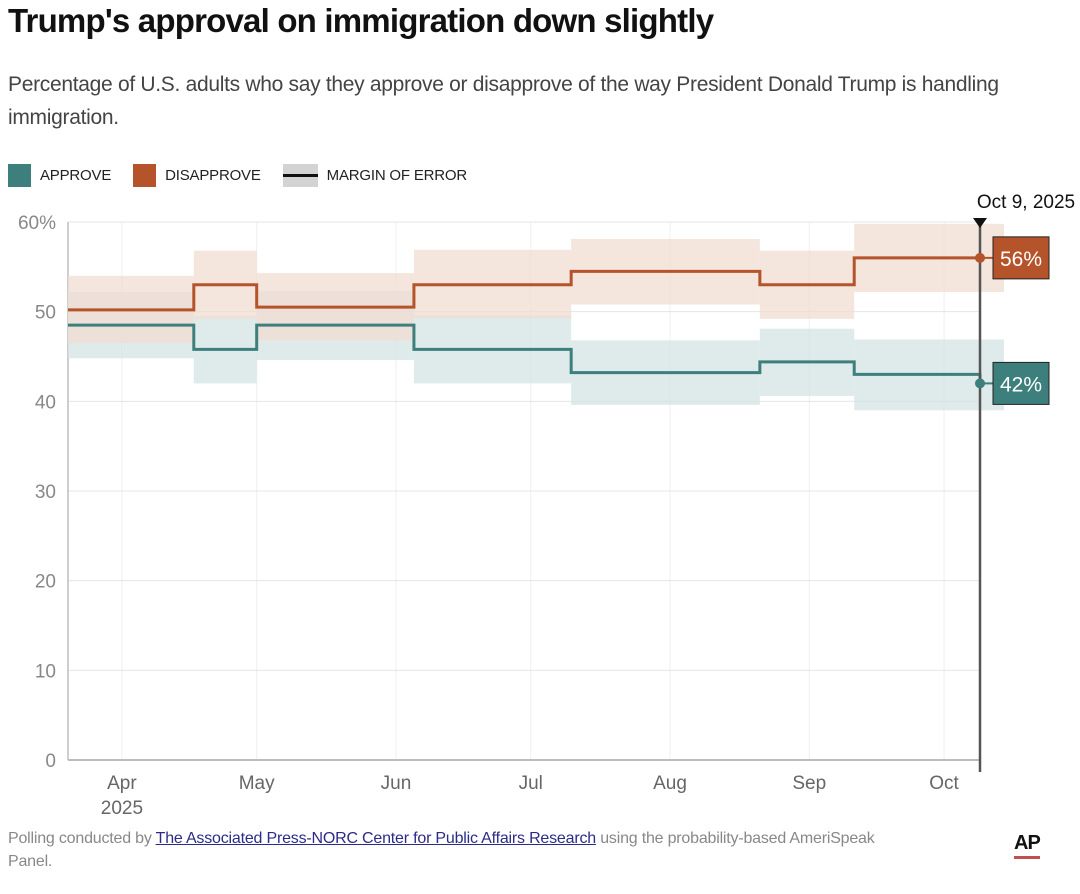 Image resolution: width=1080 pixels, height=894 pixels. Describe the element at coordinates (809, 783) in the screenshot. I see `x-tick-label: Sep` at that location.